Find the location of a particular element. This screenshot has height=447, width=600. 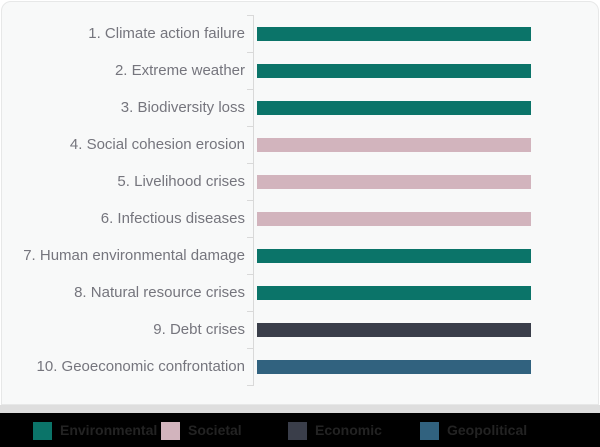

category-label: 5. Livelihood crises is located at coordinates (181, 181).